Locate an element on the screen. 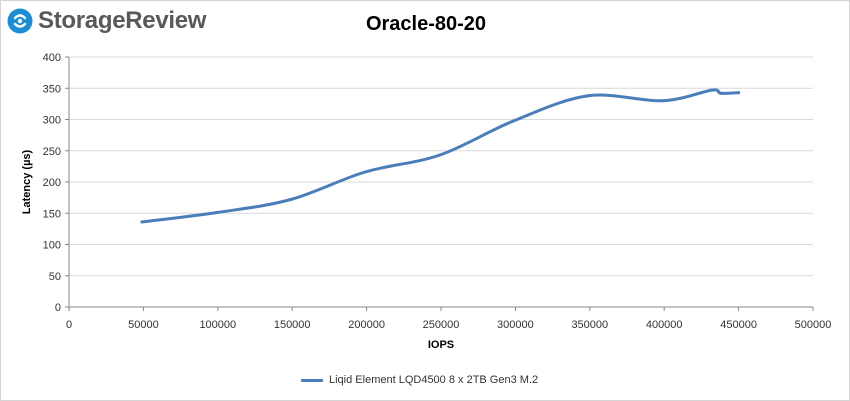 Image resolution: width=850 pixels, height=401 pixels. y-tick-label: 100 is located at coordinates (52, 246).